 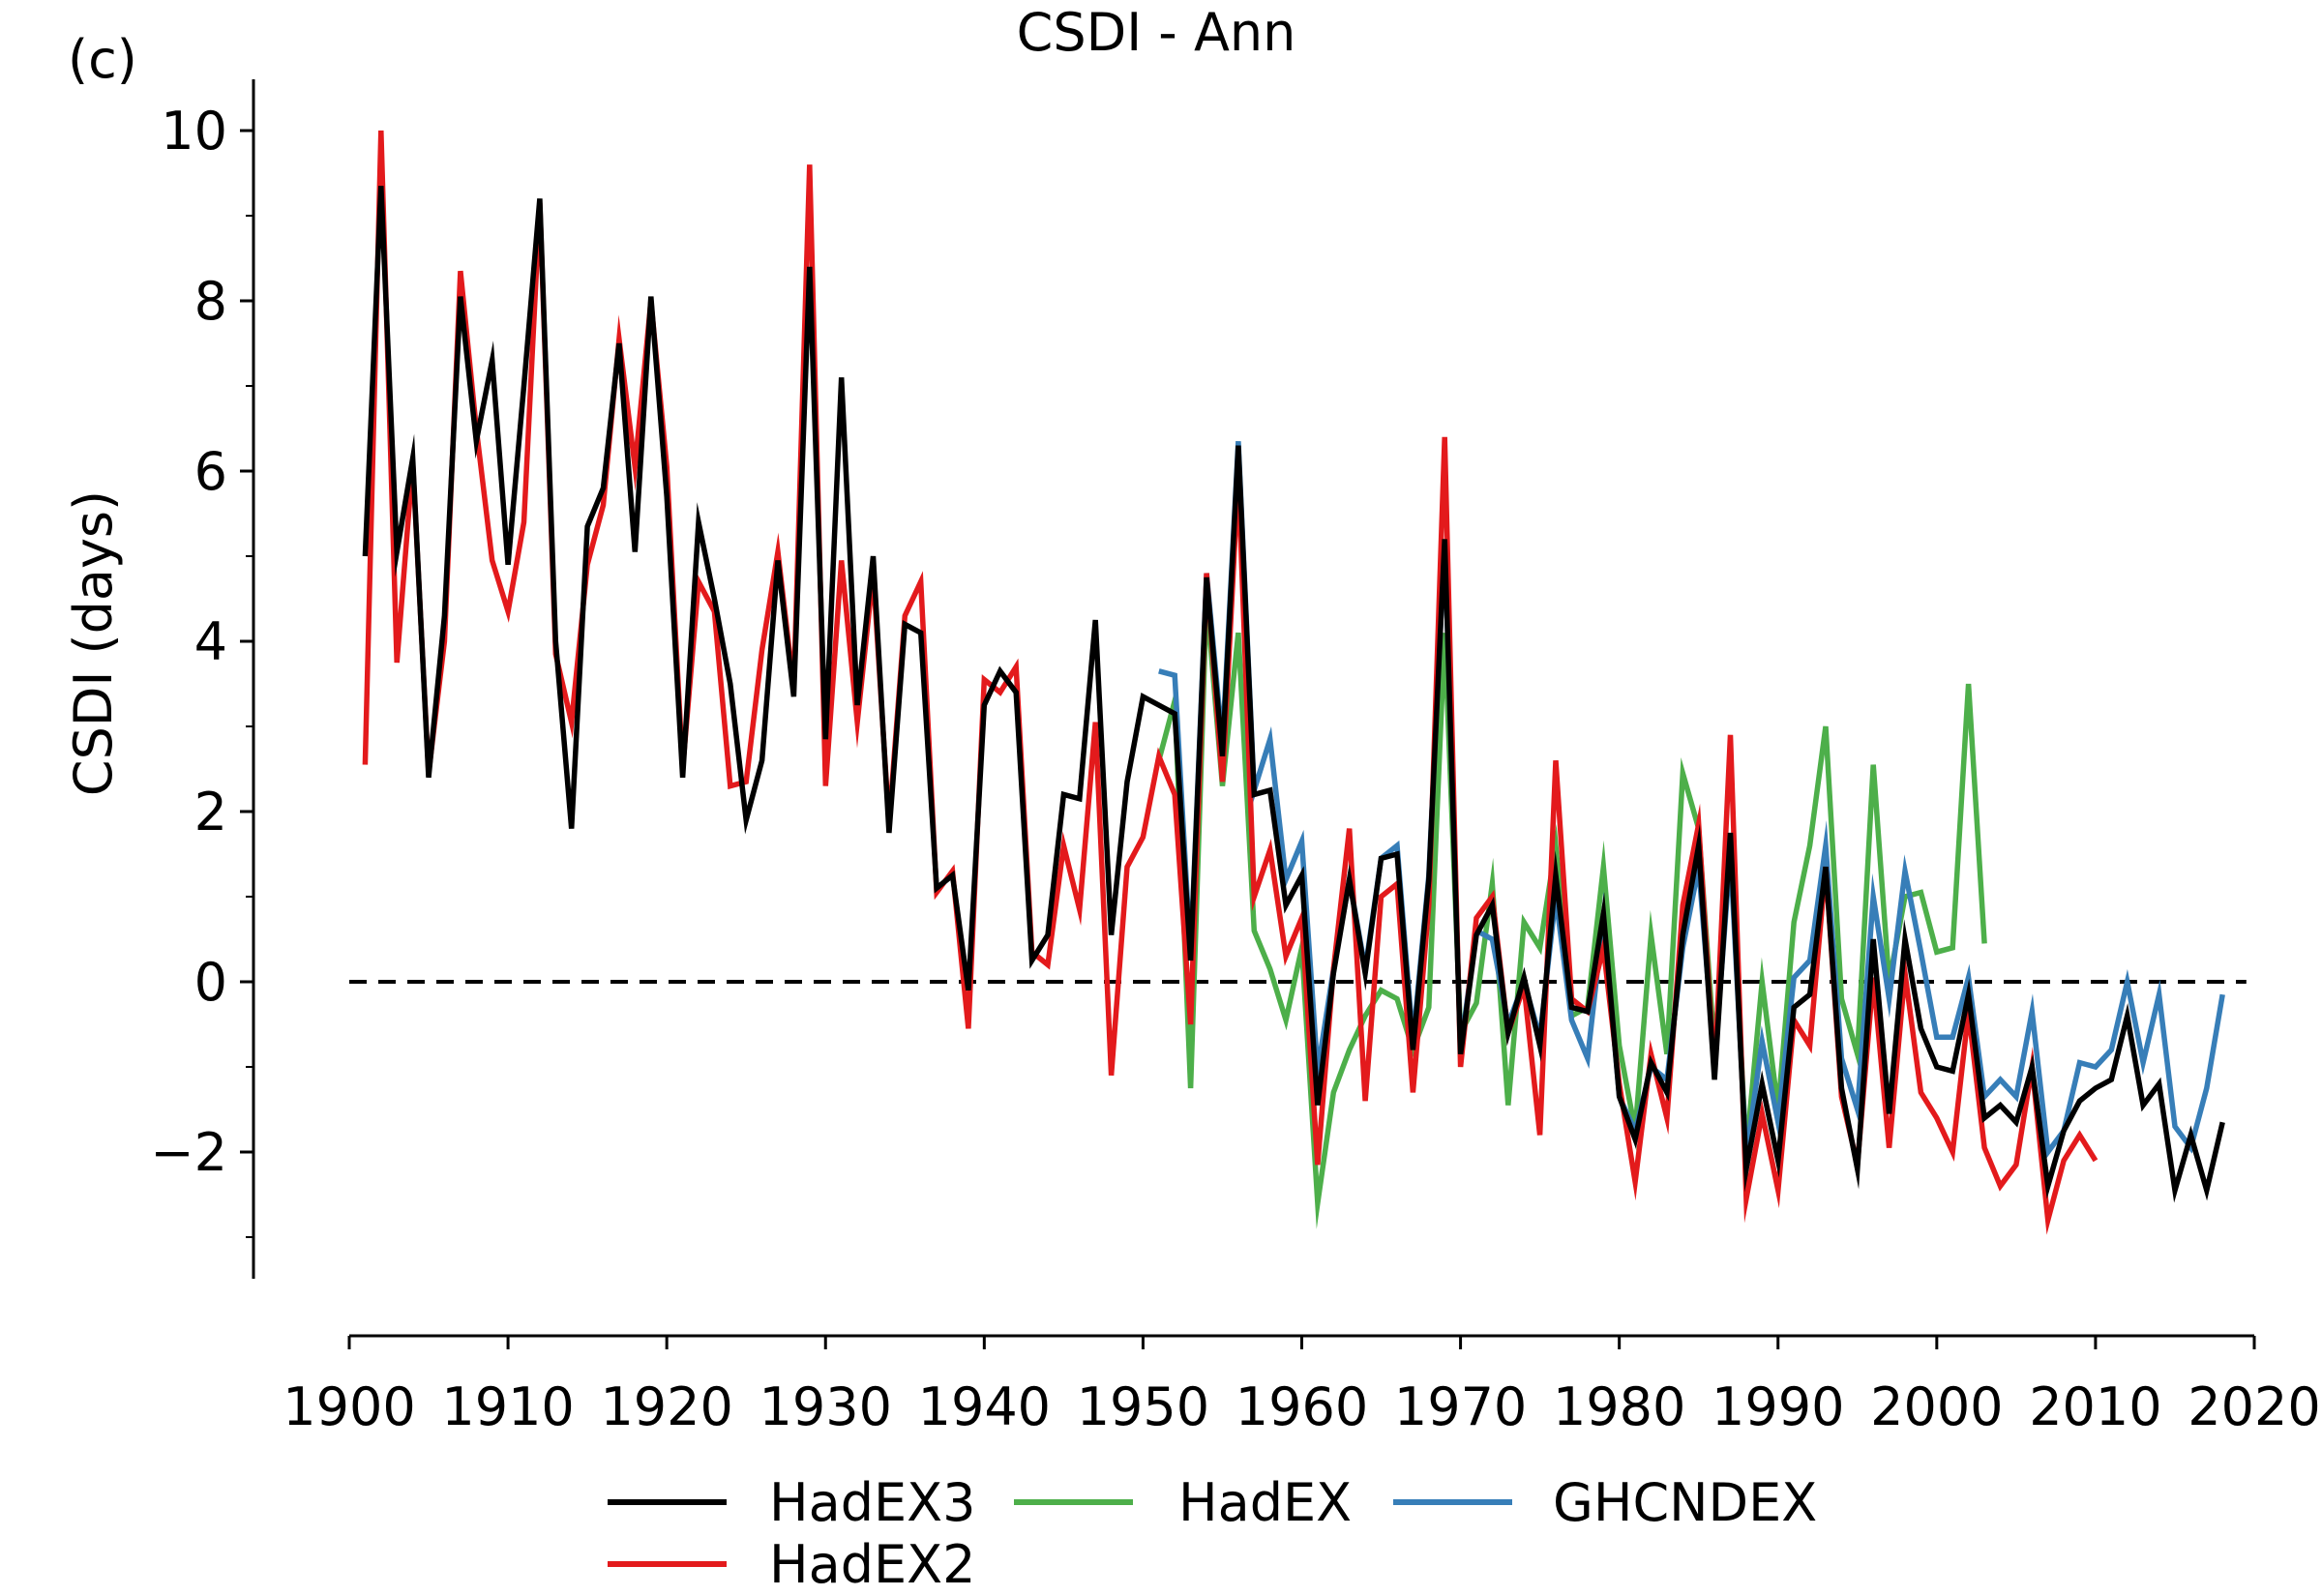 I want to click on legend-item-hadex2: HadEX2, so click(x=791, y=1564).